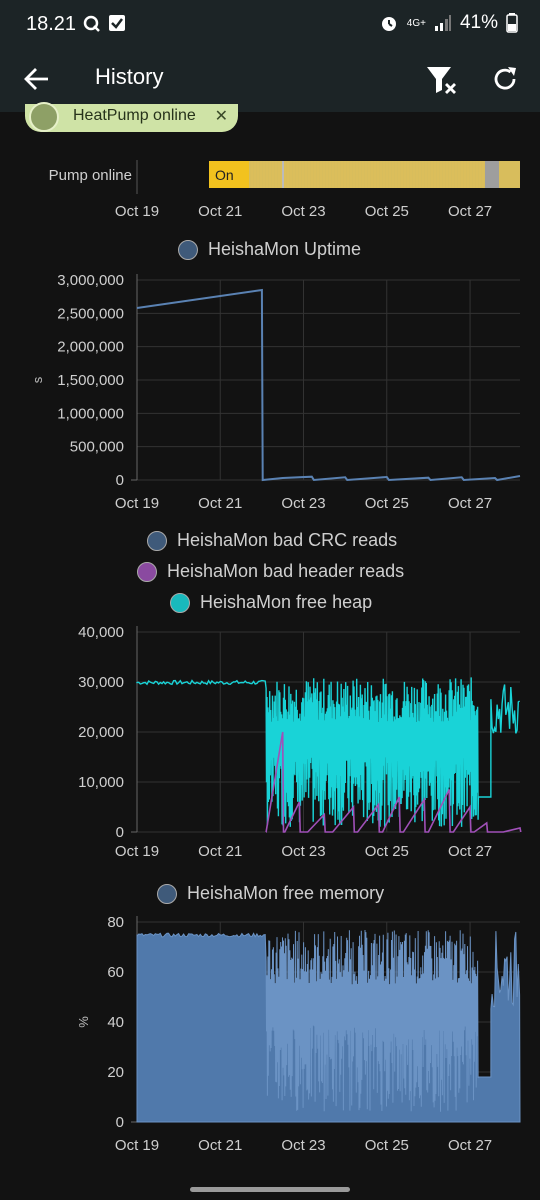 The image size is (540, 1200). I want to click on y-tick-label: 1,000,000, so click(90, 413).